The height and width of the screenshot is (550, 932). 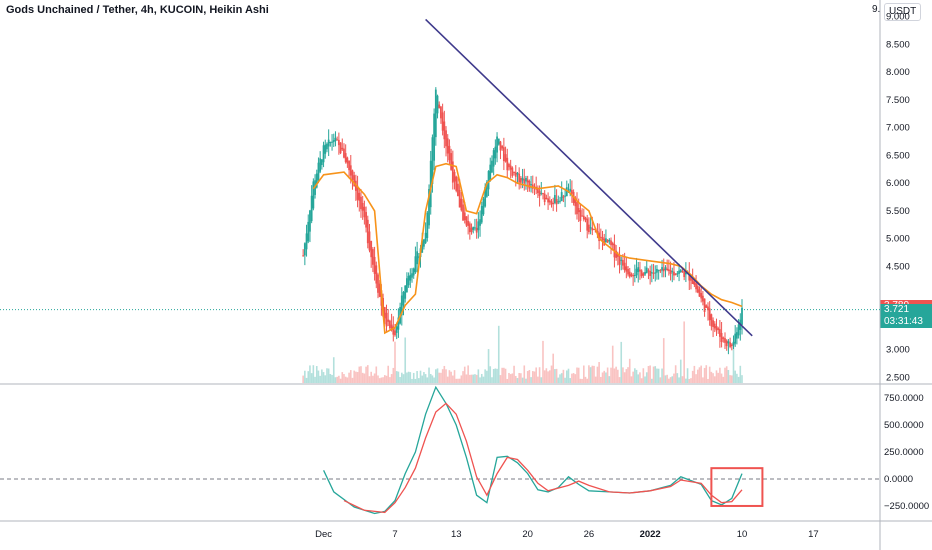 I want to click on currency-selector: USDT, so click(x=903, y=12).